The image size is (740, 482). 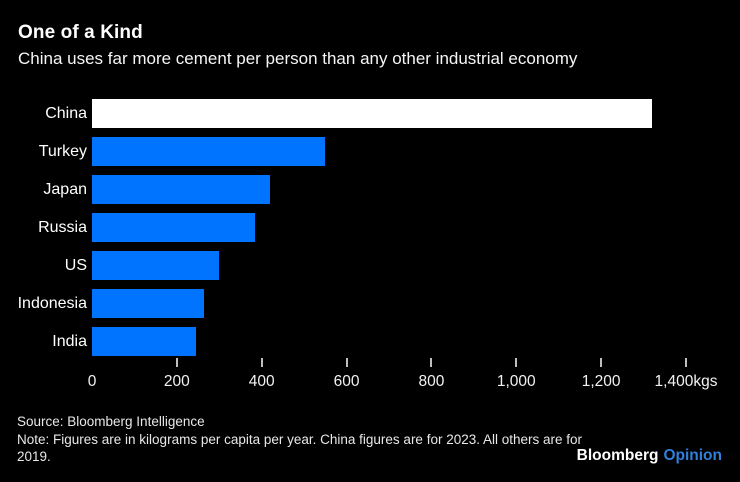 What do you see at coordinates (176, 381) in the screenshot?
I see `axis-tick-label: 200` at bounding box center [176, 381].